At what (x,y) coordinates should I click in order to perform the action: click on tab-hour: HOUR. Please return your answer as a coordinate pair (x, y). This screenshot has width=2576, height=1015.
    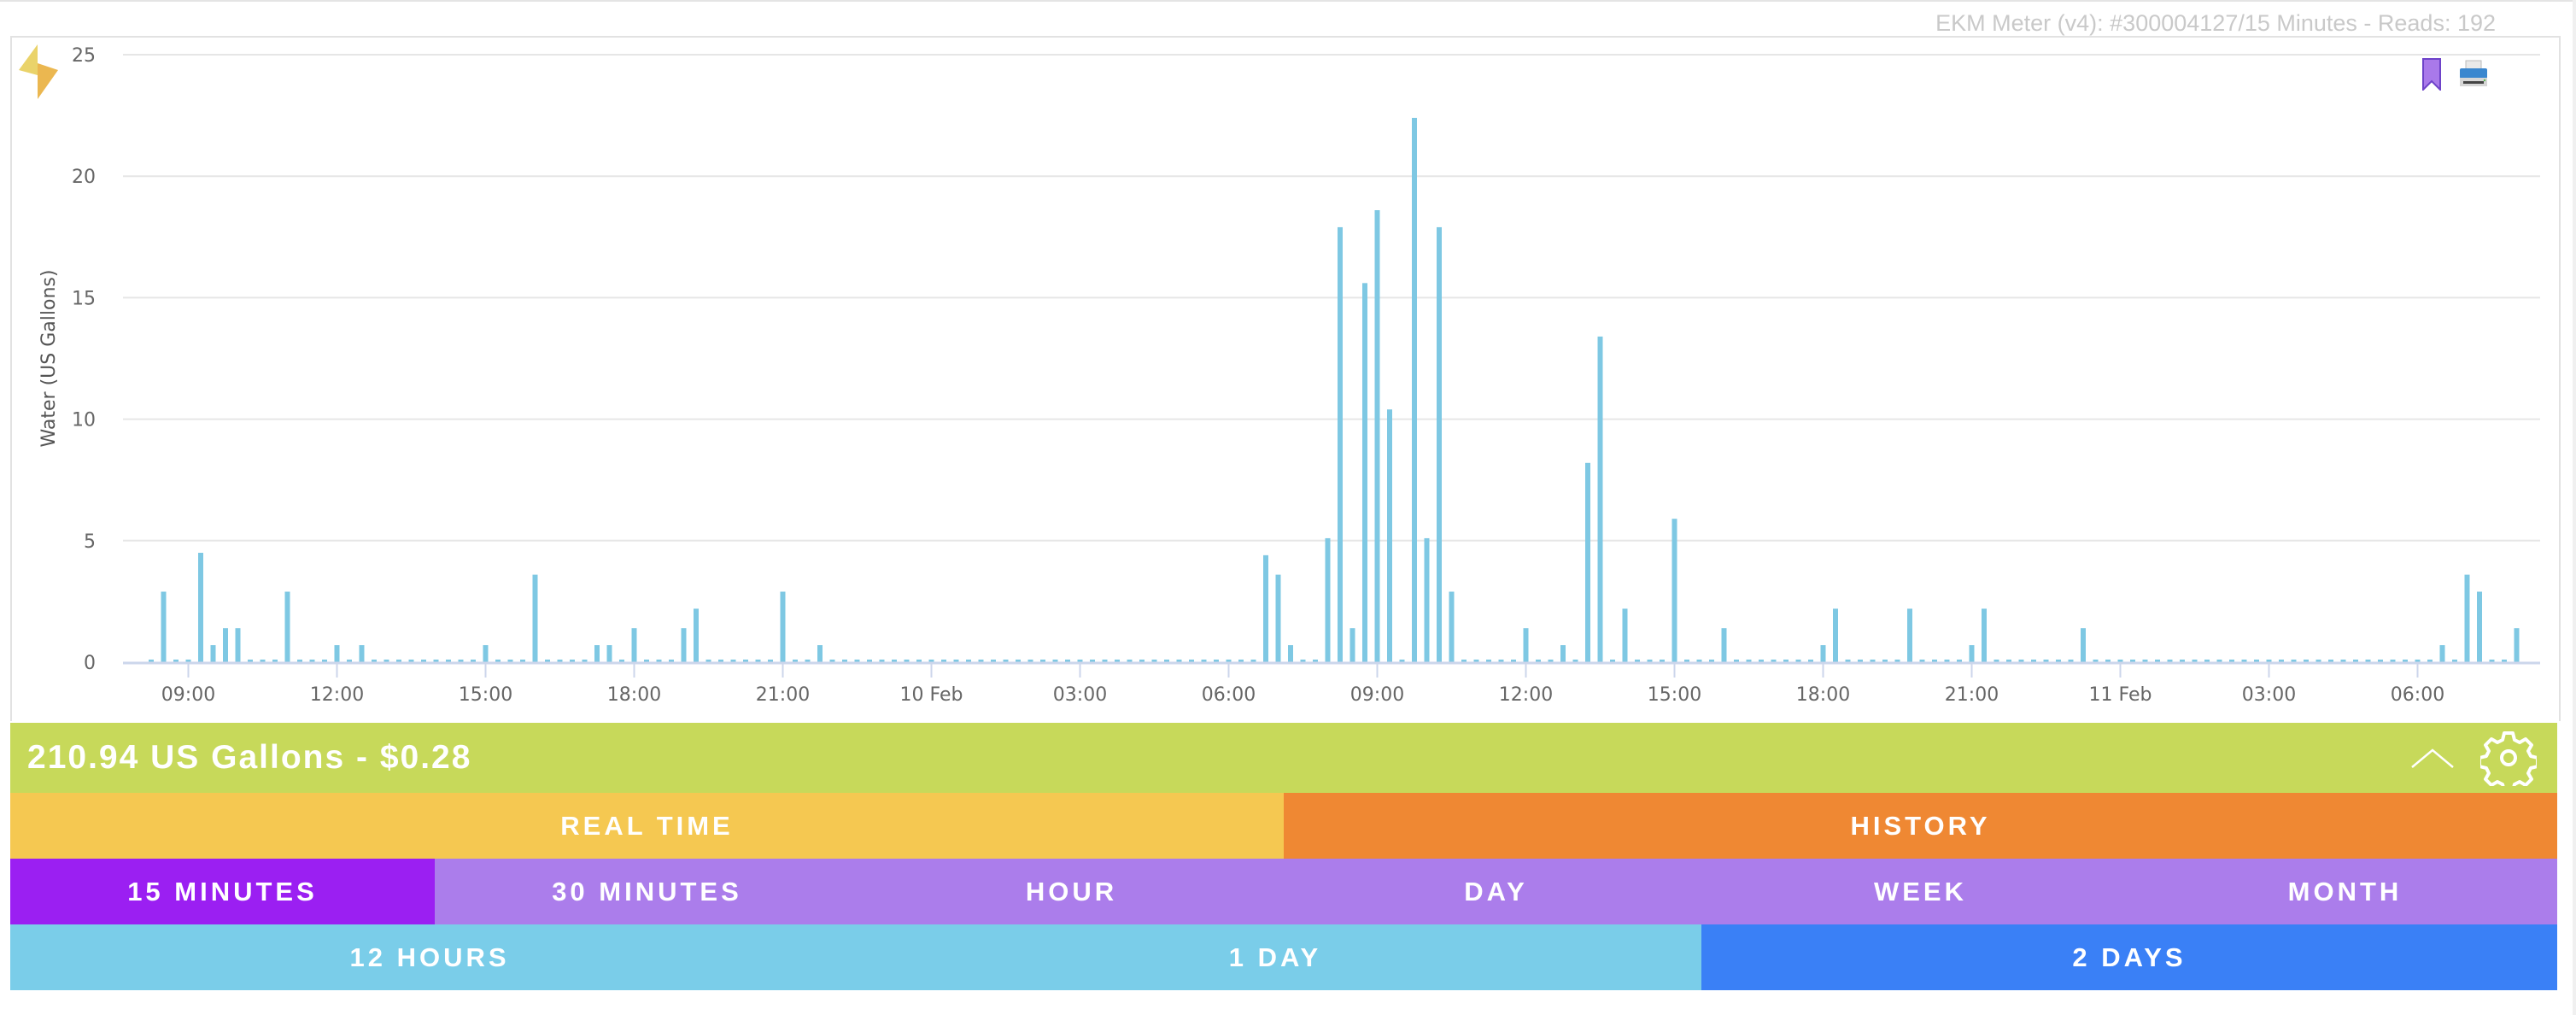
    Looking at the image, I should click on (1071, 891).